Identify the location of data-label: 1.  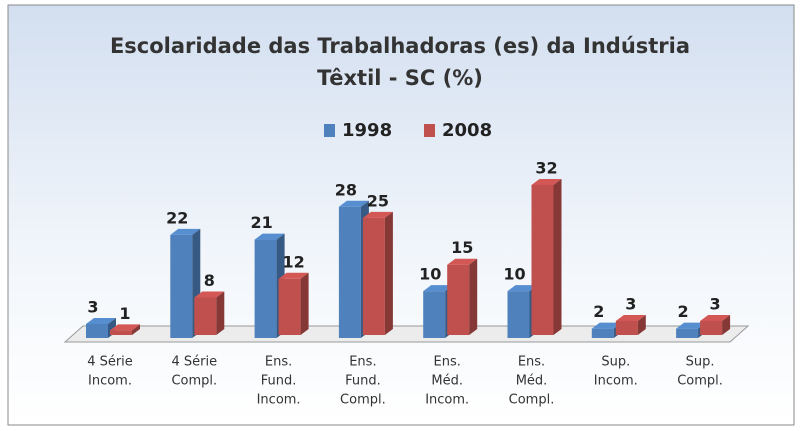
(124, 313).